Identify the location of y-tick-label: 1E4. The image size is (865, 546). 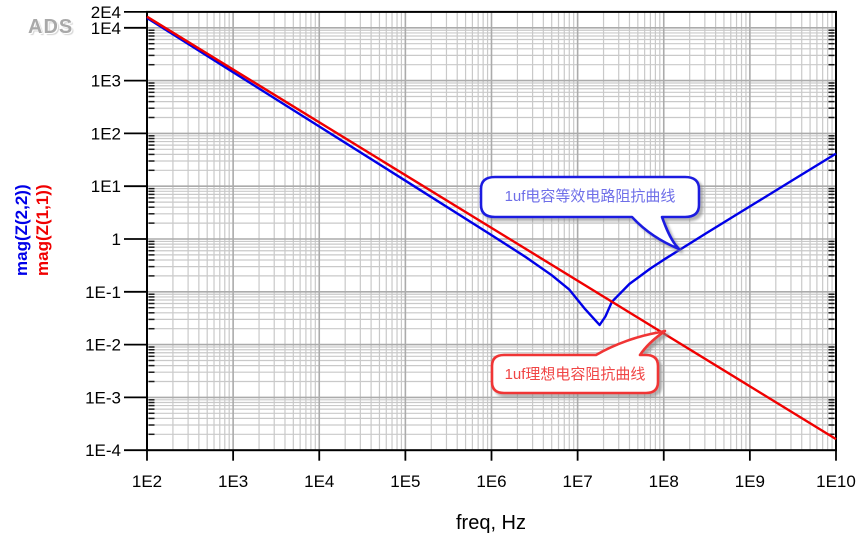
(106, 28).